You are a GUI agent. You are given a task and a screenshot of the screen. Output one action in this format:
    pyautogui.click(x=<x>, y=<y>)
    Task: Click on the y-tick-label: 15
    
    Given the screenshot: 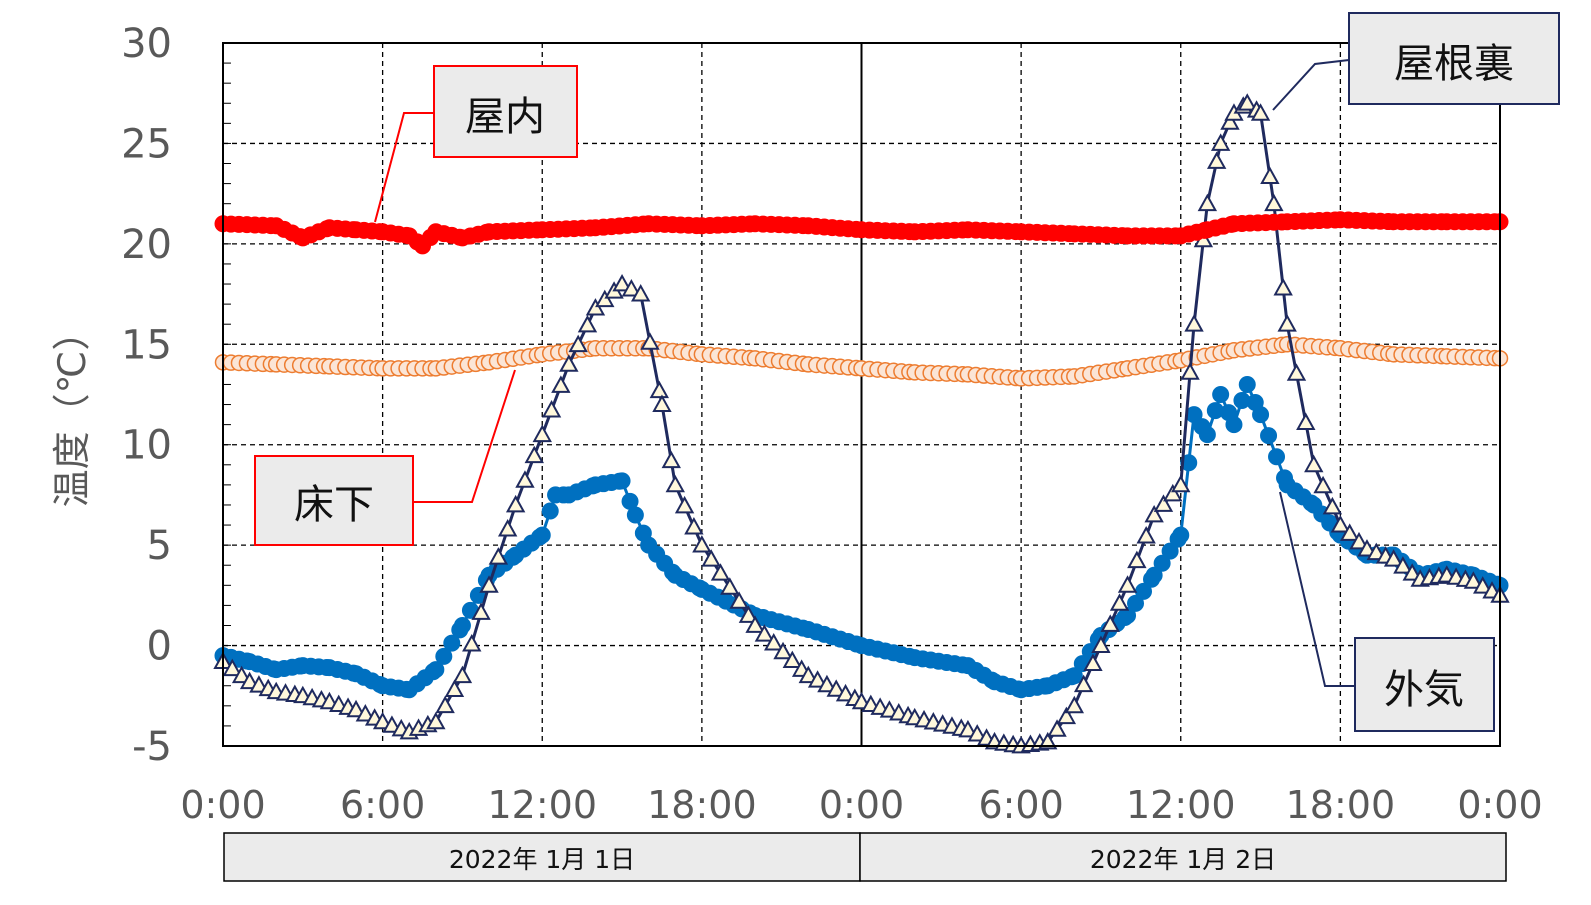 What is the action you would take?
    pyautogui.click(x=146, y=345)
    